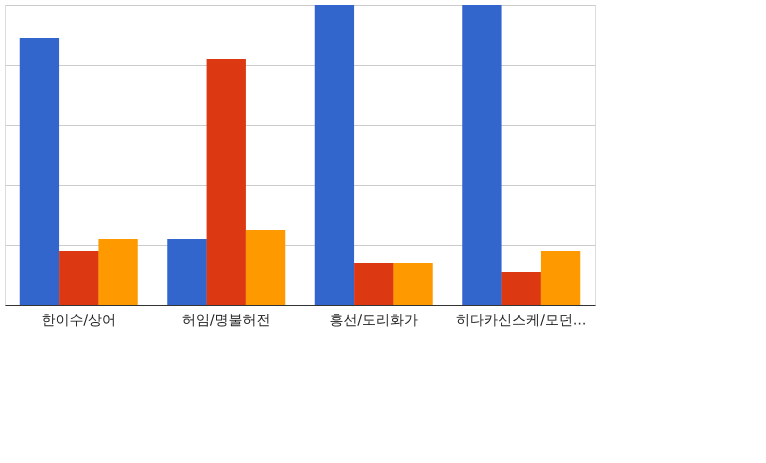  What do you see at coordinates (373, 320) in the screenshot?
I see `x-tick-label: 흥선/도리화가` at bounding box center [373, 320].